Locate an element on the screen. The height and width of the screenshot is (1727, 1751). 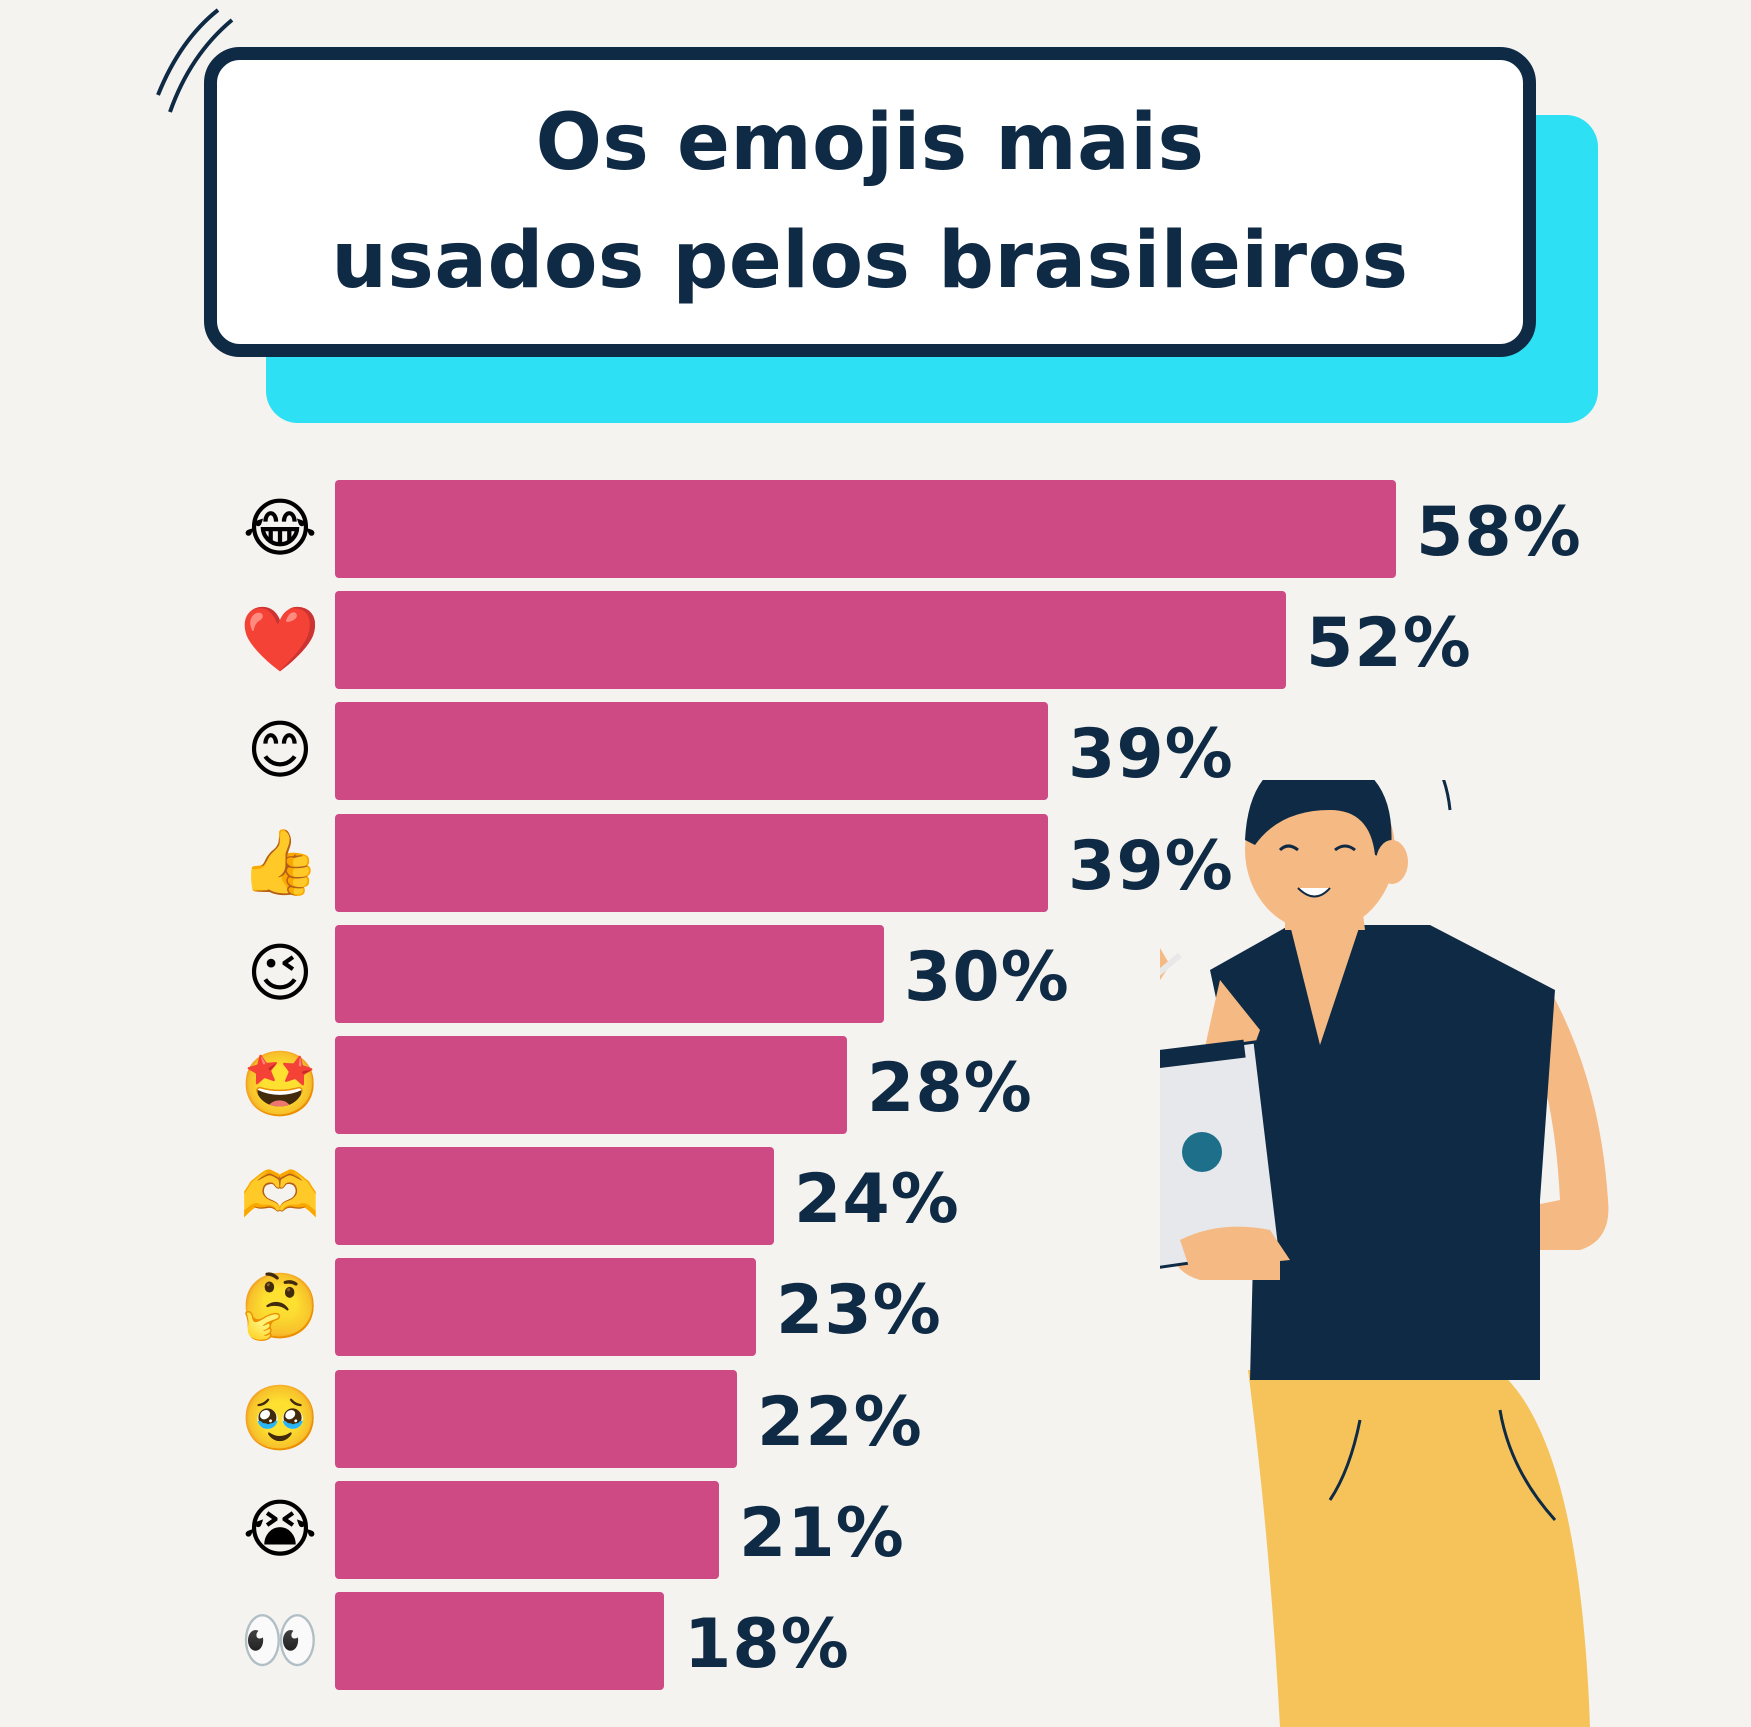
title-card: Os emojis mais usados pelos brasileiros is located at coordinates (870, 202).